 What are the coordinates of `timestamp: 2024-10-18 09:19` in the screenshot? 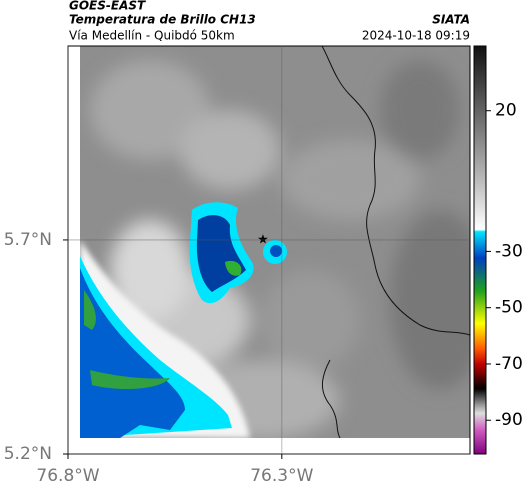 It's located at (416, 36).